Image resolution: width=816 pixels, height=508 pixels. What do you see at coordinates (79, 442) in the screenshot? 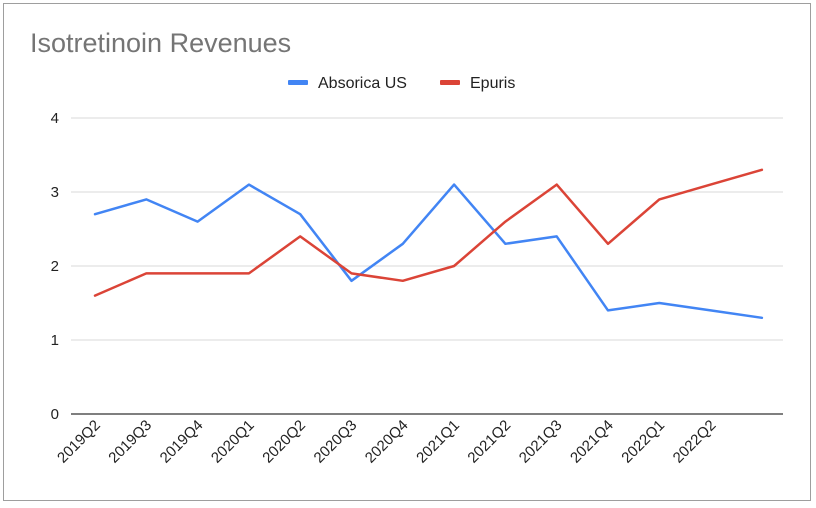
I see `x-tick-label: 2019Q2` at bounding box center [79, 442].